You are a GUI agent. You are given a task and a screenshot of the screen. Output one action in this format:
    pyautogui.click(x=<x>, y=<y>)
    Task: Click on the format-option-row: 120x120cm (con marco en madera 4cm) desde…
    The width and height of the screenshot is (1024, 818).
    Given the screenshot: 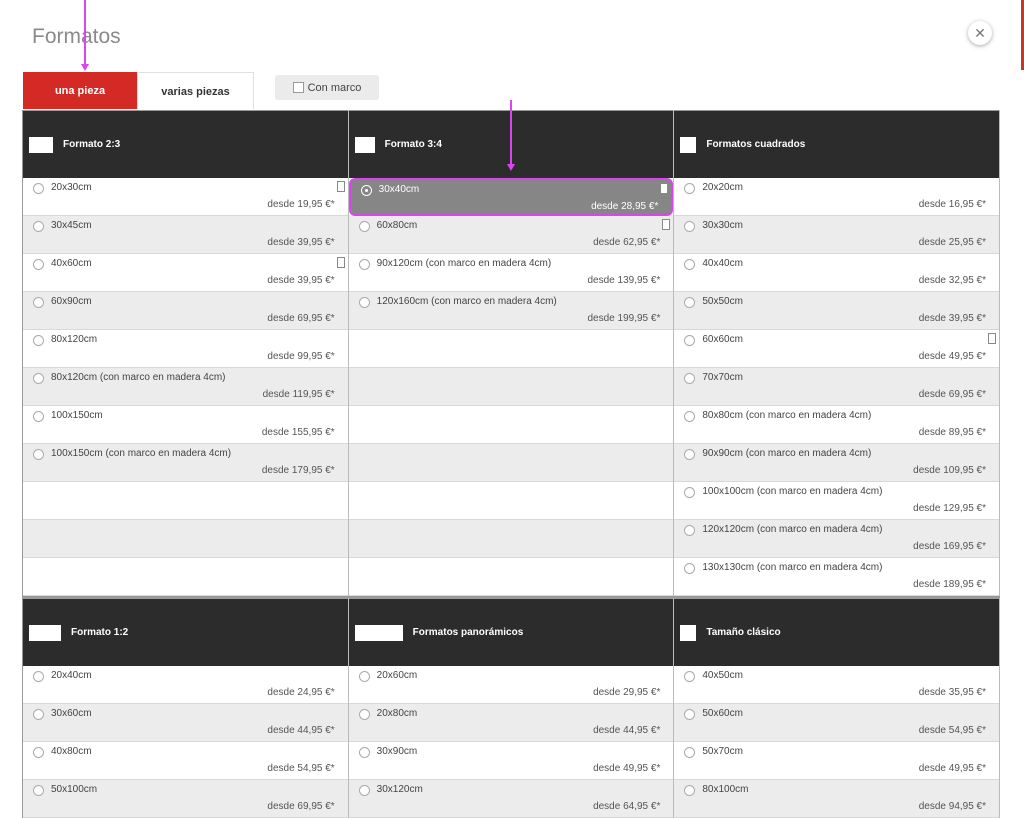 What is the action you would take?
    pyautogui.click(x=837, y=539)
    